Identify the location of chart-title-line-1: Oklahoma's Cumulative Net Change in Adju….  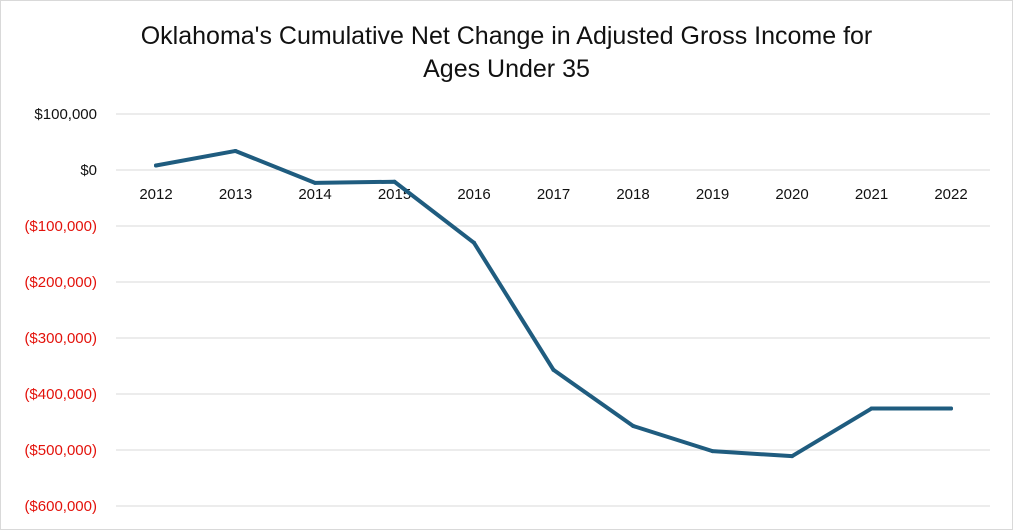
(506, 36).